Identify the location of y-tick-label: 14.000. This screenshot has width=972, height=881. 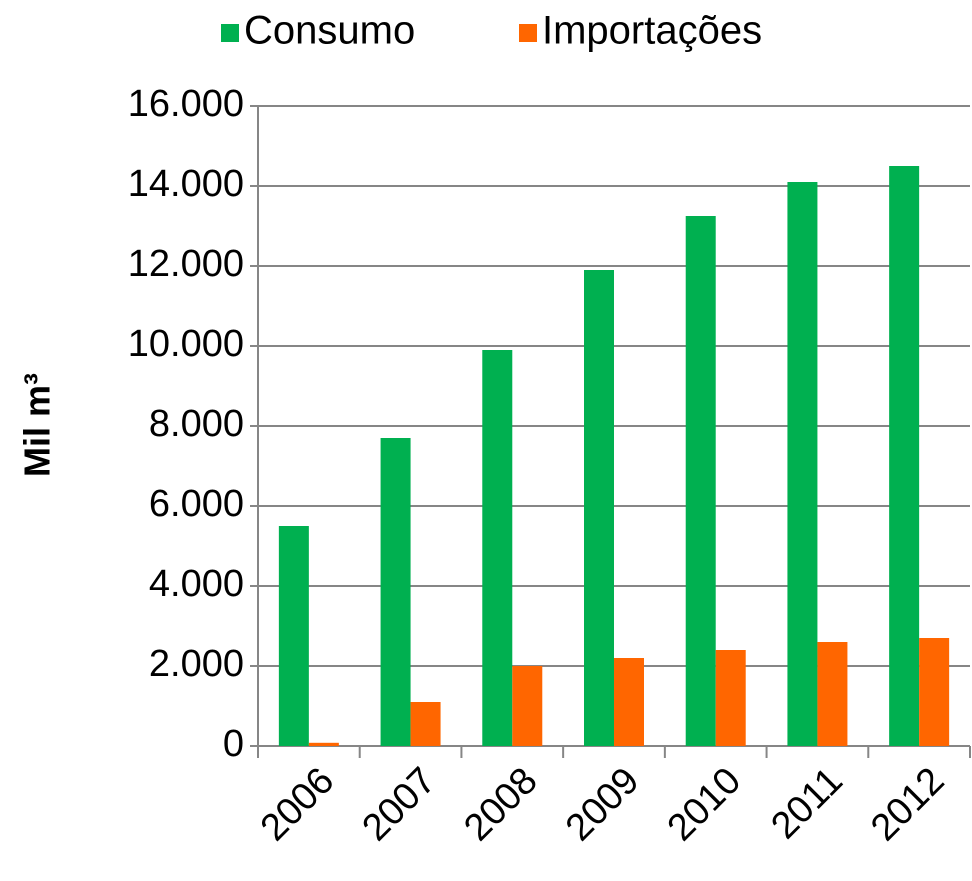
(186, 184).